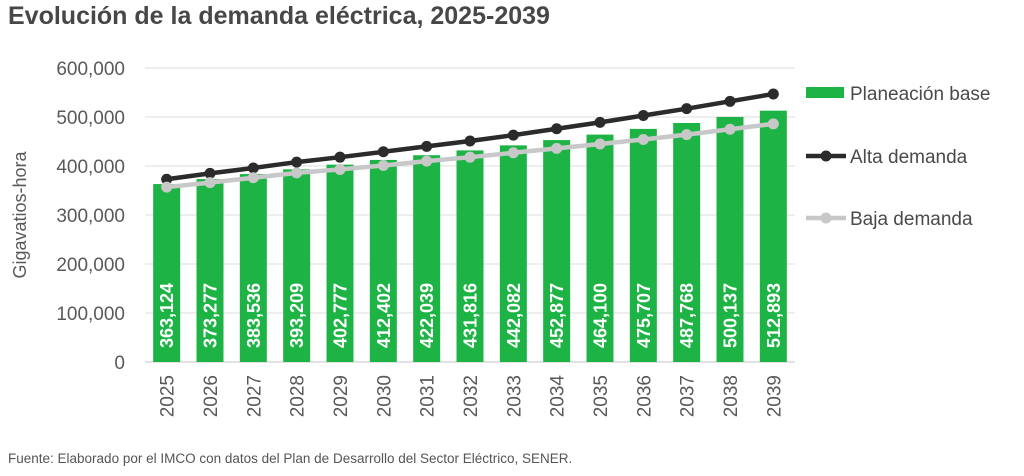  Describe the element at coordinates (558, 396) in the screenshot. I see `x-tick-label: 2034` at that location.